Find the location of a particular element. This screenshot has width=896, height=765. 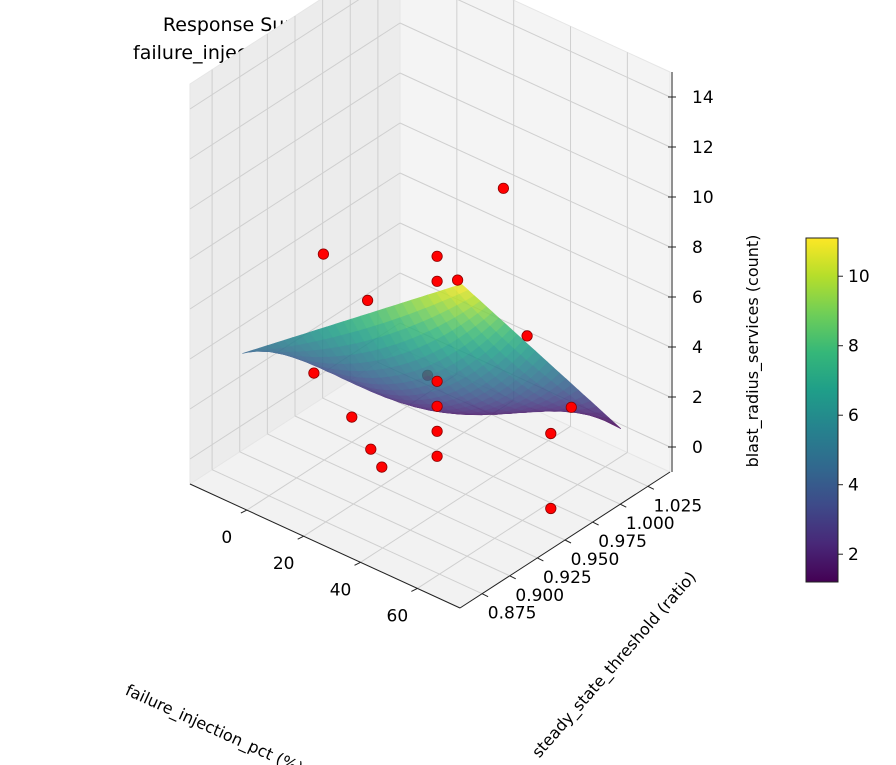

y-tick-label: 0.875 is located at coordinates (512, 614).